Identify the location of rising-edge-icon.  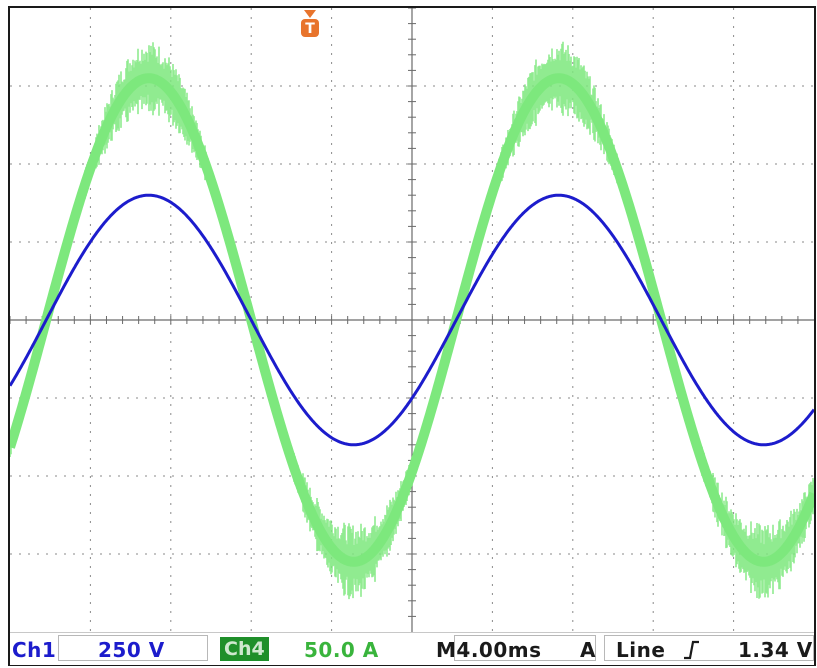
(691, 650).